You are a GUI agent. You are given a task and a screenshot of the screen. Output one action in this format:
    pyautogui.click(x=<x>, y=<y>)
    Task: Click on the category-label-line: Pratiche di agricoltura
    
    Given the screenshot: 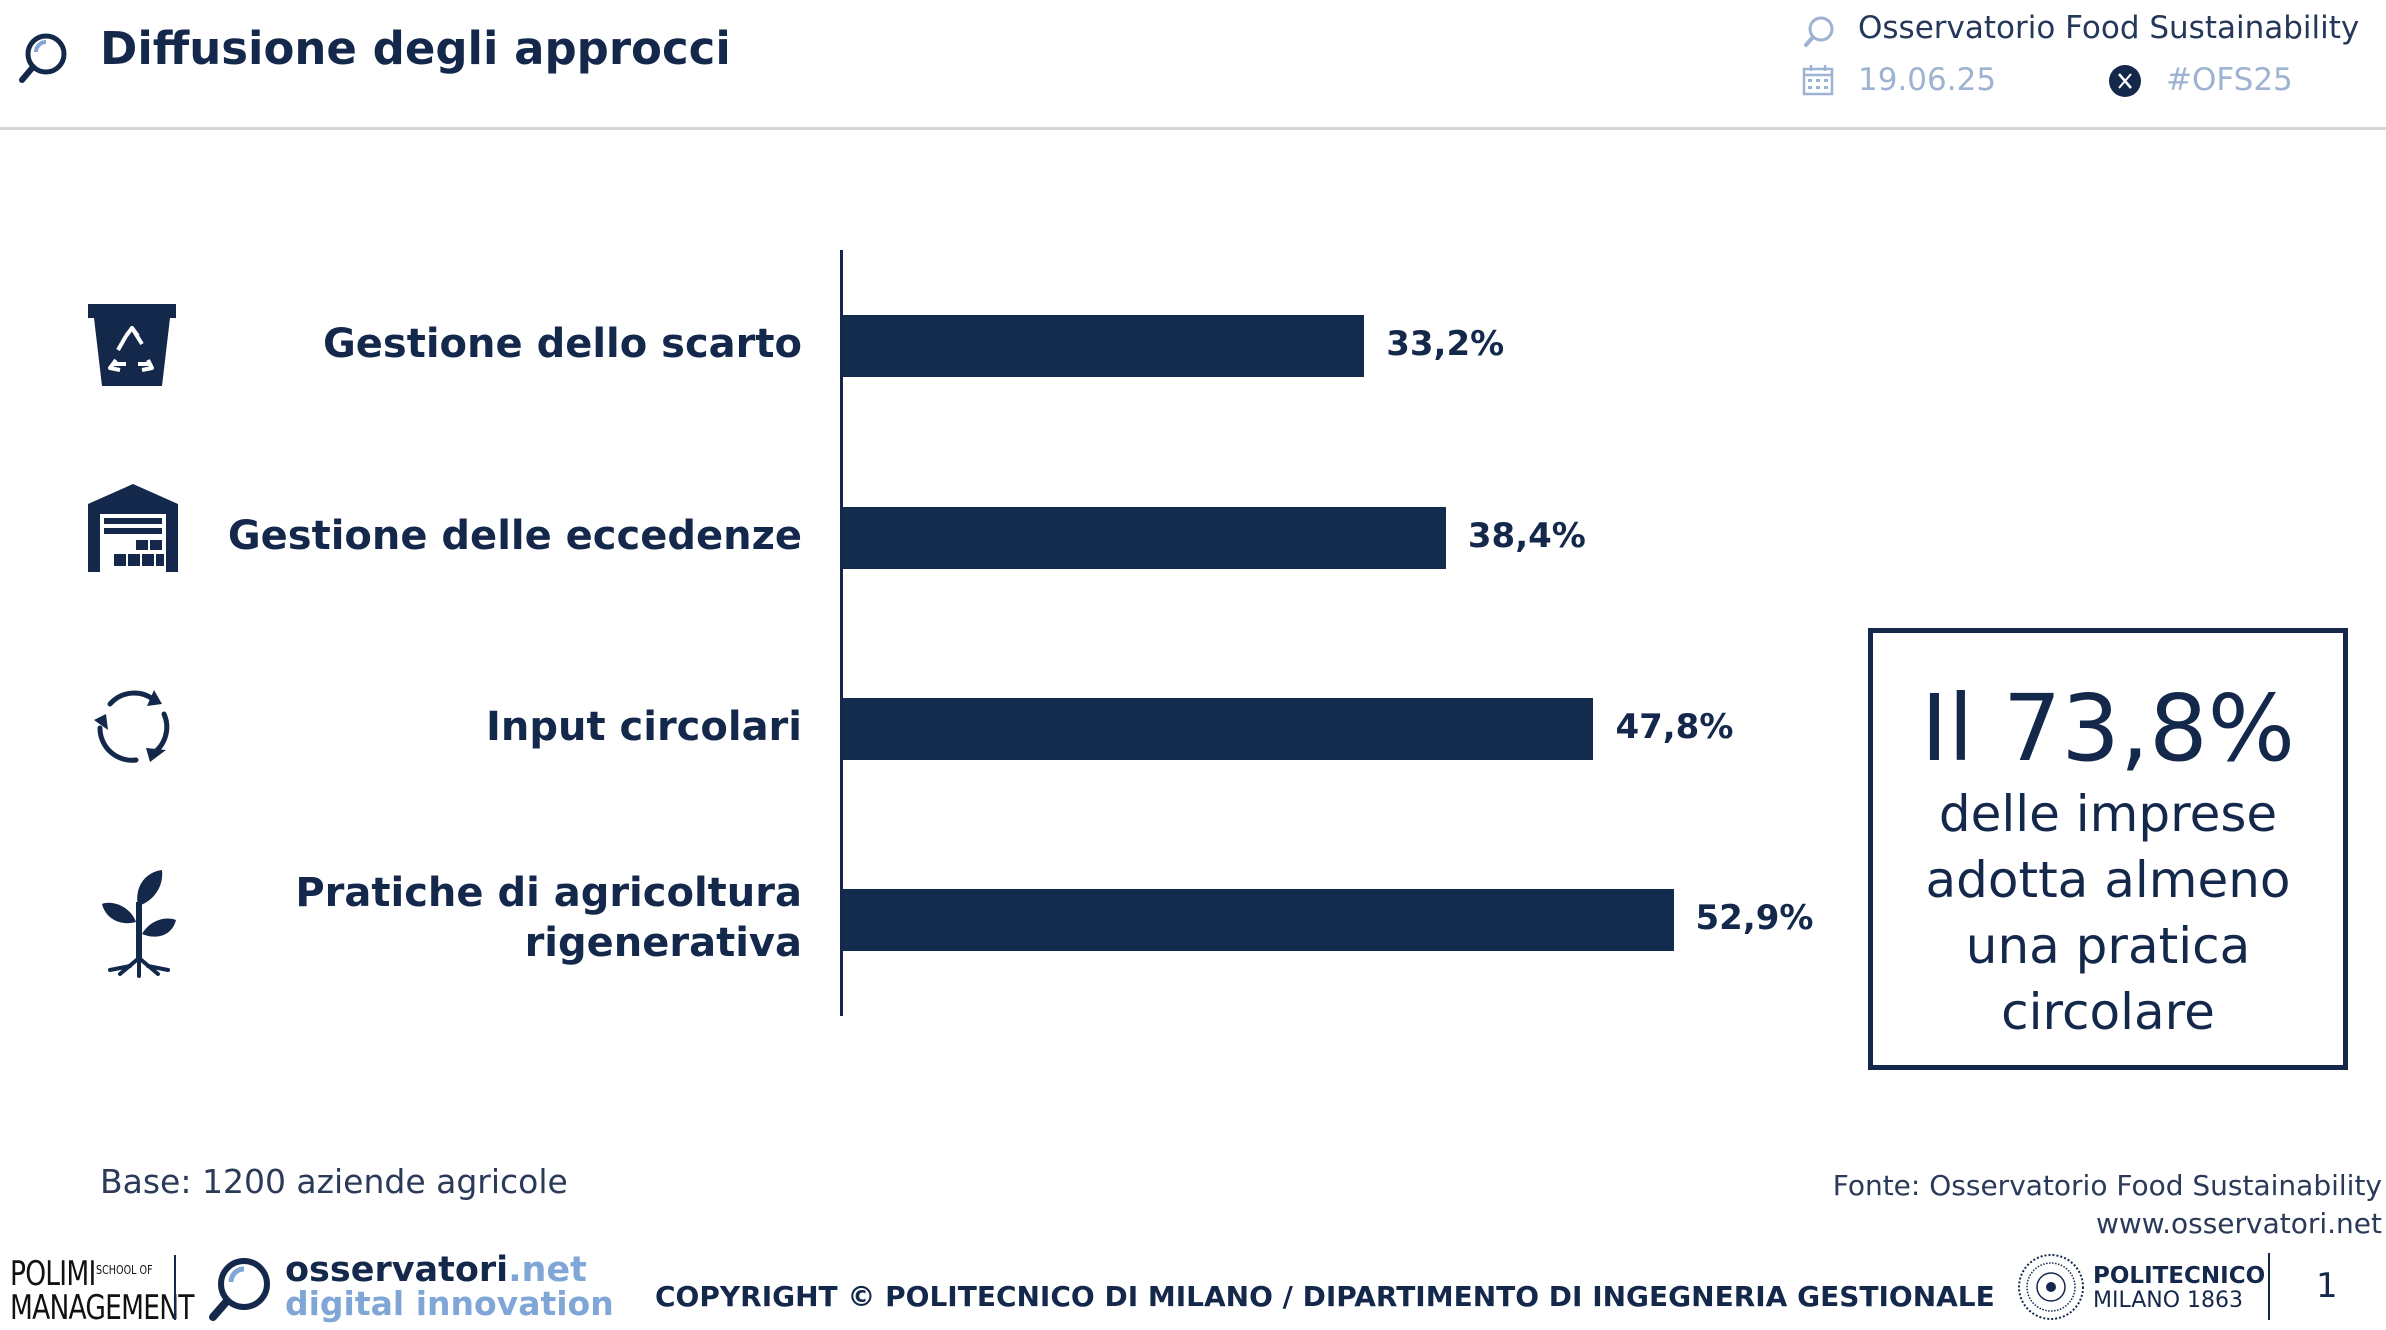 What is the action you would take?
    pyautogui.click(x=548, y=893)
    